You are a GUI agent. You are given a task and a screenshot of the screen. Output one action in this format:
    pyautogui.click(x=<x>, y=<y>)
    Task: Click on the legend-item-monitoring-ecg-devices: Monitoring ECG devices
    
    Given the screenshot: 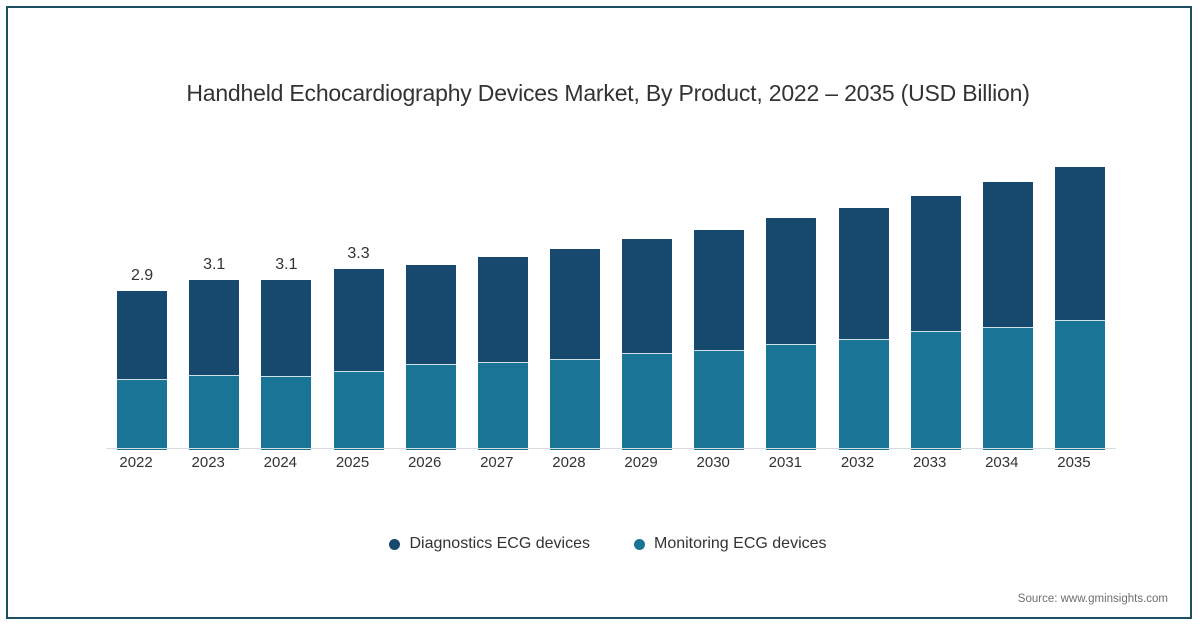 What is the action you would take?
    pyautogui.click(x=730, y=544)
    